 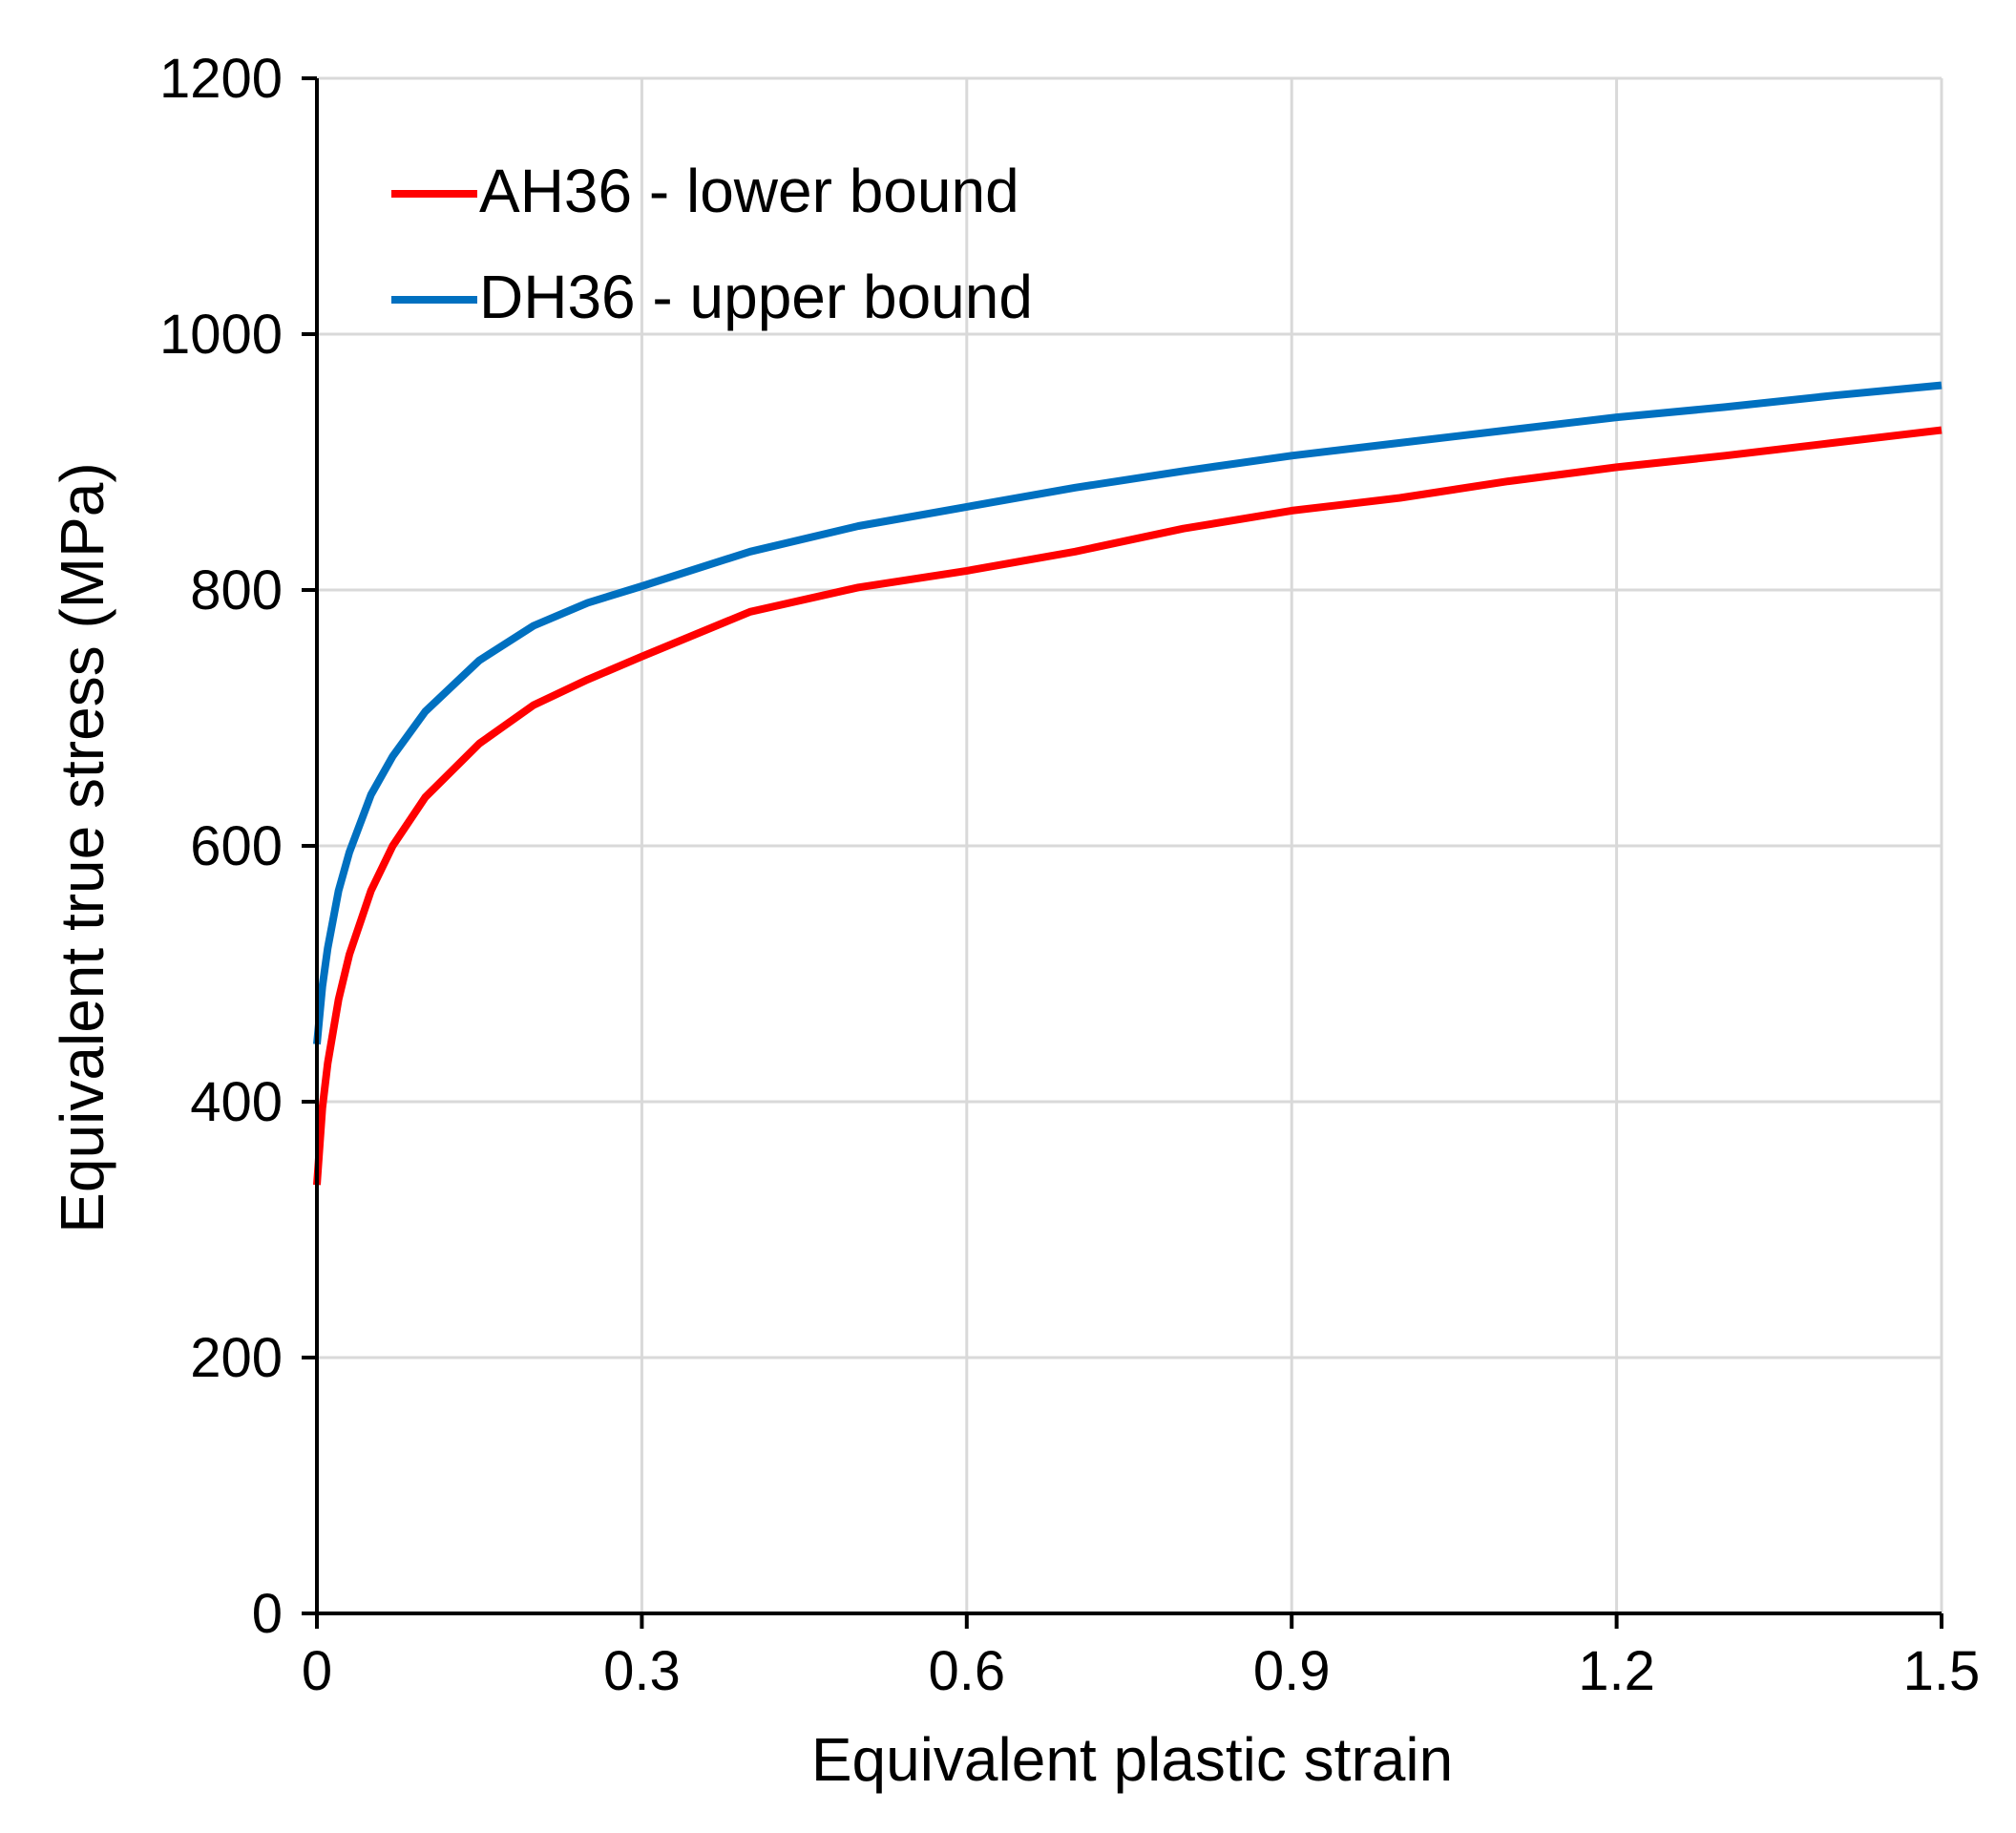 What do you see at coordinates (1942, 1671) in the screenshot?
I see `x-tick-label: 1.5` at bounding box center [1942, 1671].